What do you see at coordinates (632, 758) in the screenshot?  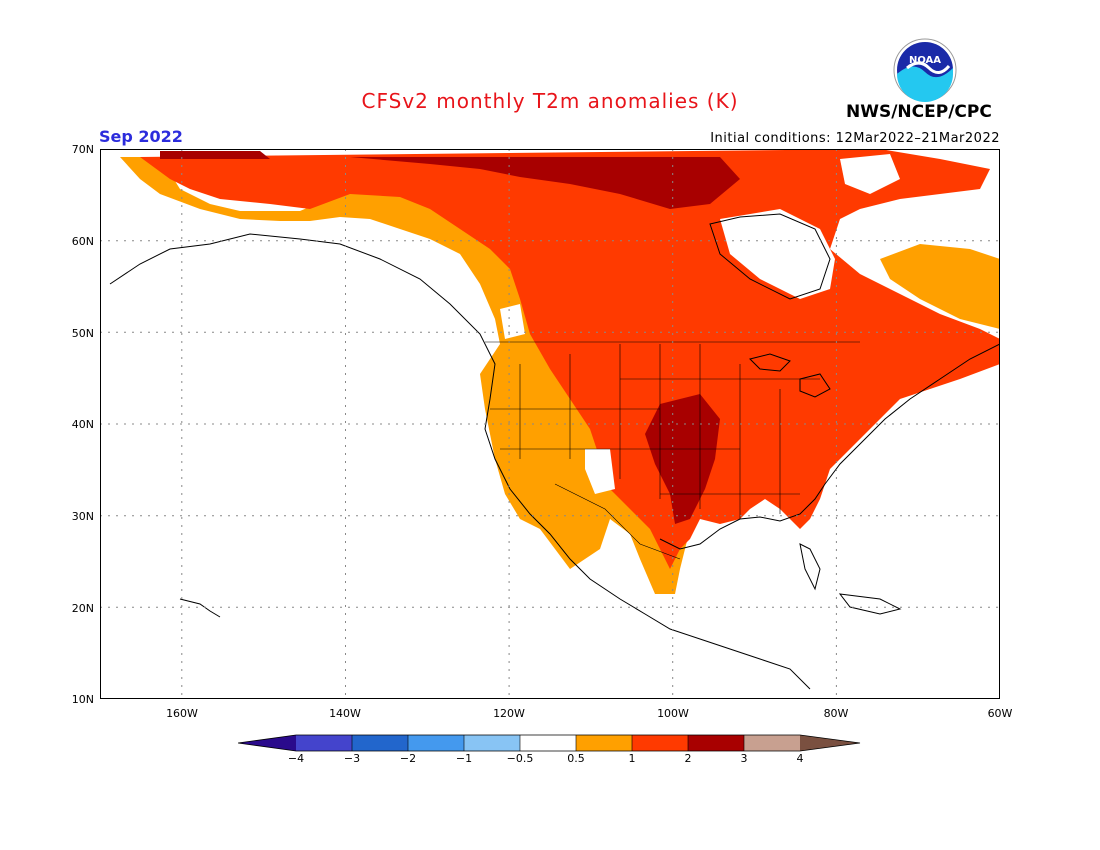 I see `colorbar-label: 1` at bounding box center [632, 758].